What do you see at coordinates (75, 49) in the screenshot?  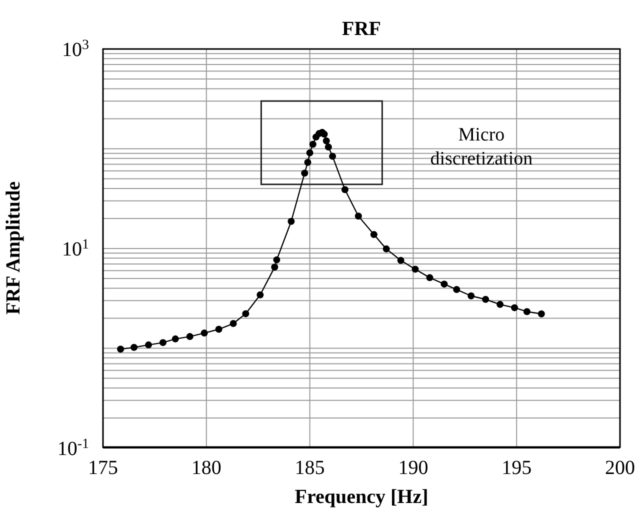 I see `y-tick-label: 10$^{3}$` at bounding box center [75, 49].